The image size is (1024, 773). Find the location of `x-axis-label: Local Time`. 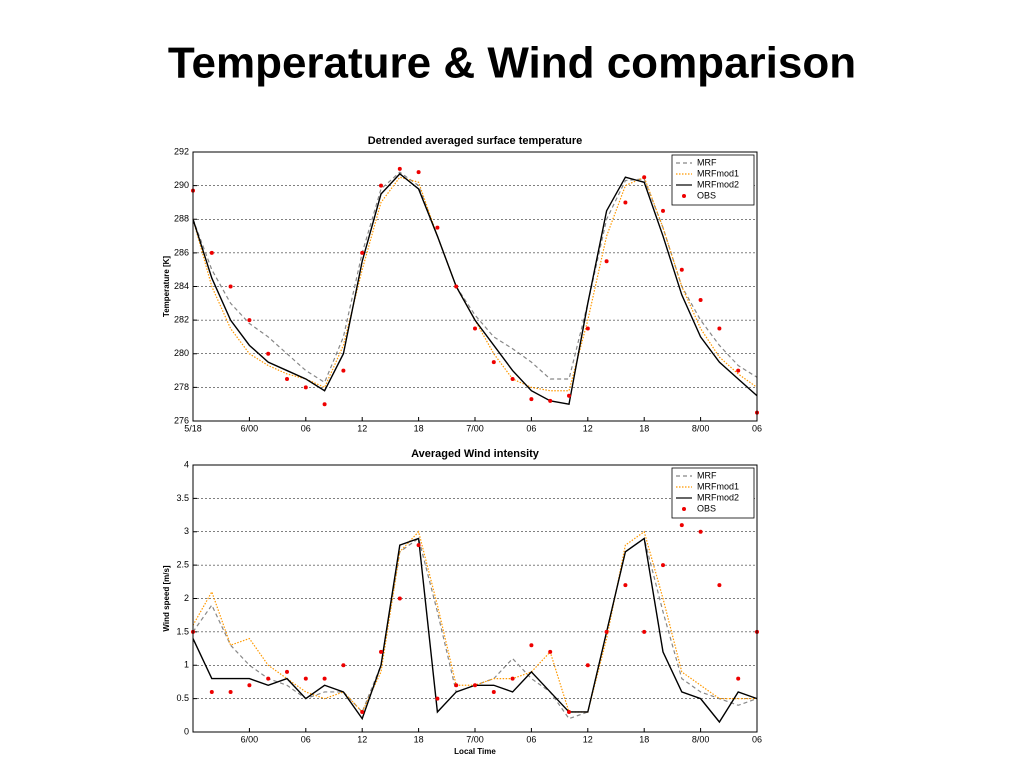

x-axis-label: Local Time is located at coordinates (475, 751).